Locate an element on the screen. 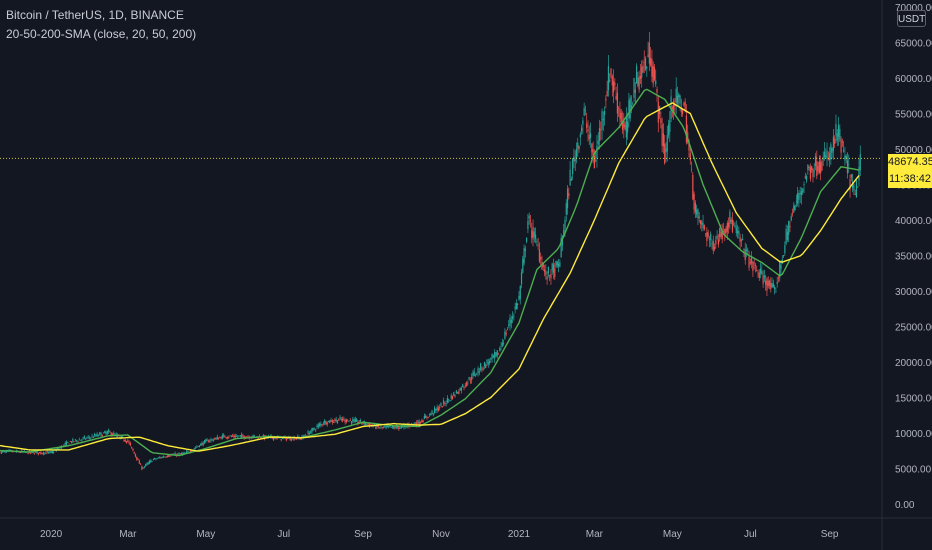  symbol-title: Bitcoin / TetherUS, 1D, BINANCE is located at coordinates (95, 15).